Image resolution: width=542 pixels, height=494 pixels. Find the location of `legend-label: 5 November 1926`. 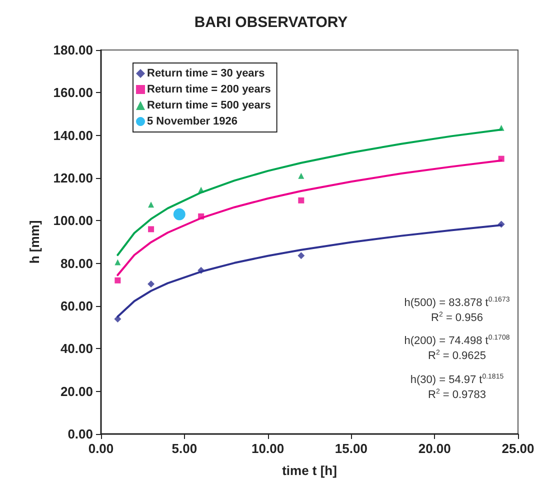

legend-label: 5 November 1926 is located at coordinates (192, 122).